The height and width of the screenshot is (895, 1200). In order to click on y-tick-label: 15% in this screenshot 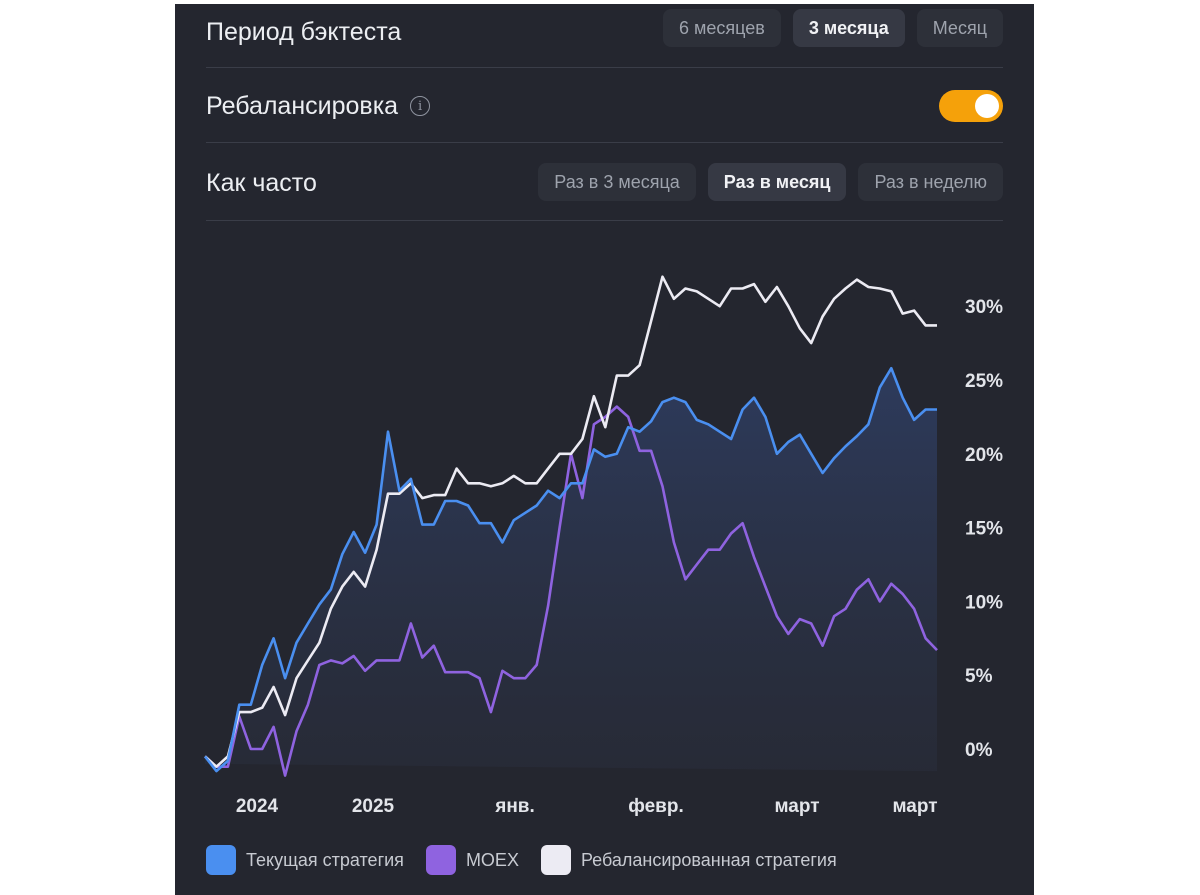, I will do `click(984, 529)`.